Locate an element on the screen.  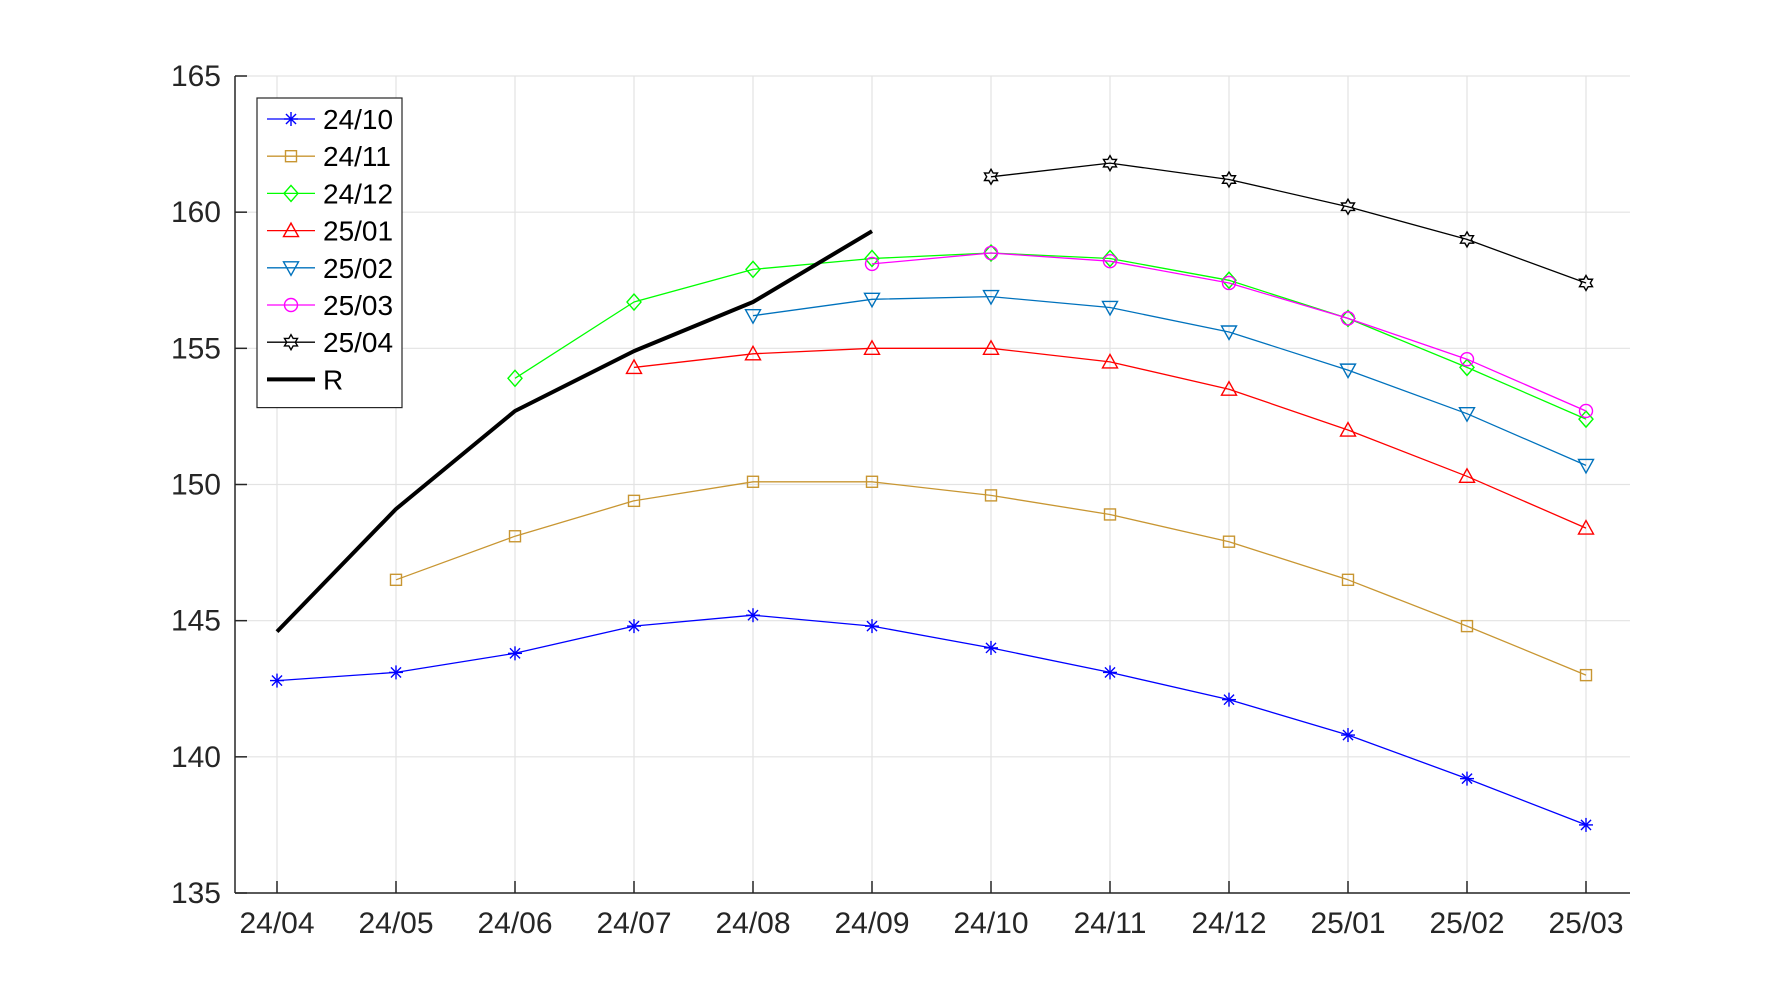
x-tick-label: 25/01 is located at coordinates (1347, 923).